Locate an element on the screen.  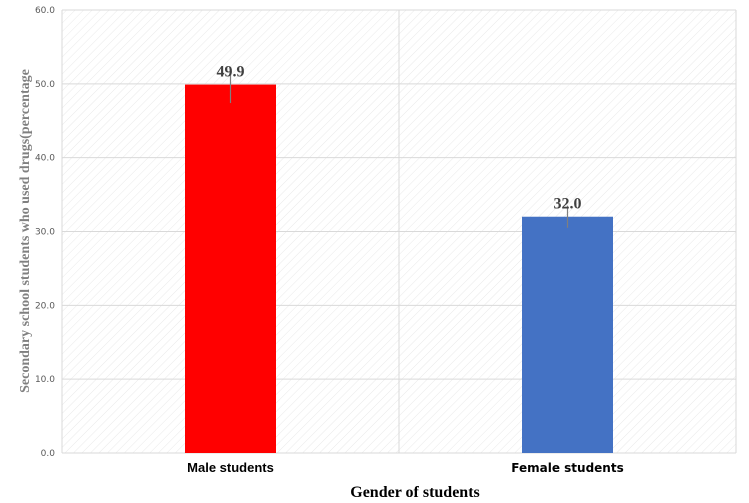
data-label: 49.9 is located at coordinates (231, 72).